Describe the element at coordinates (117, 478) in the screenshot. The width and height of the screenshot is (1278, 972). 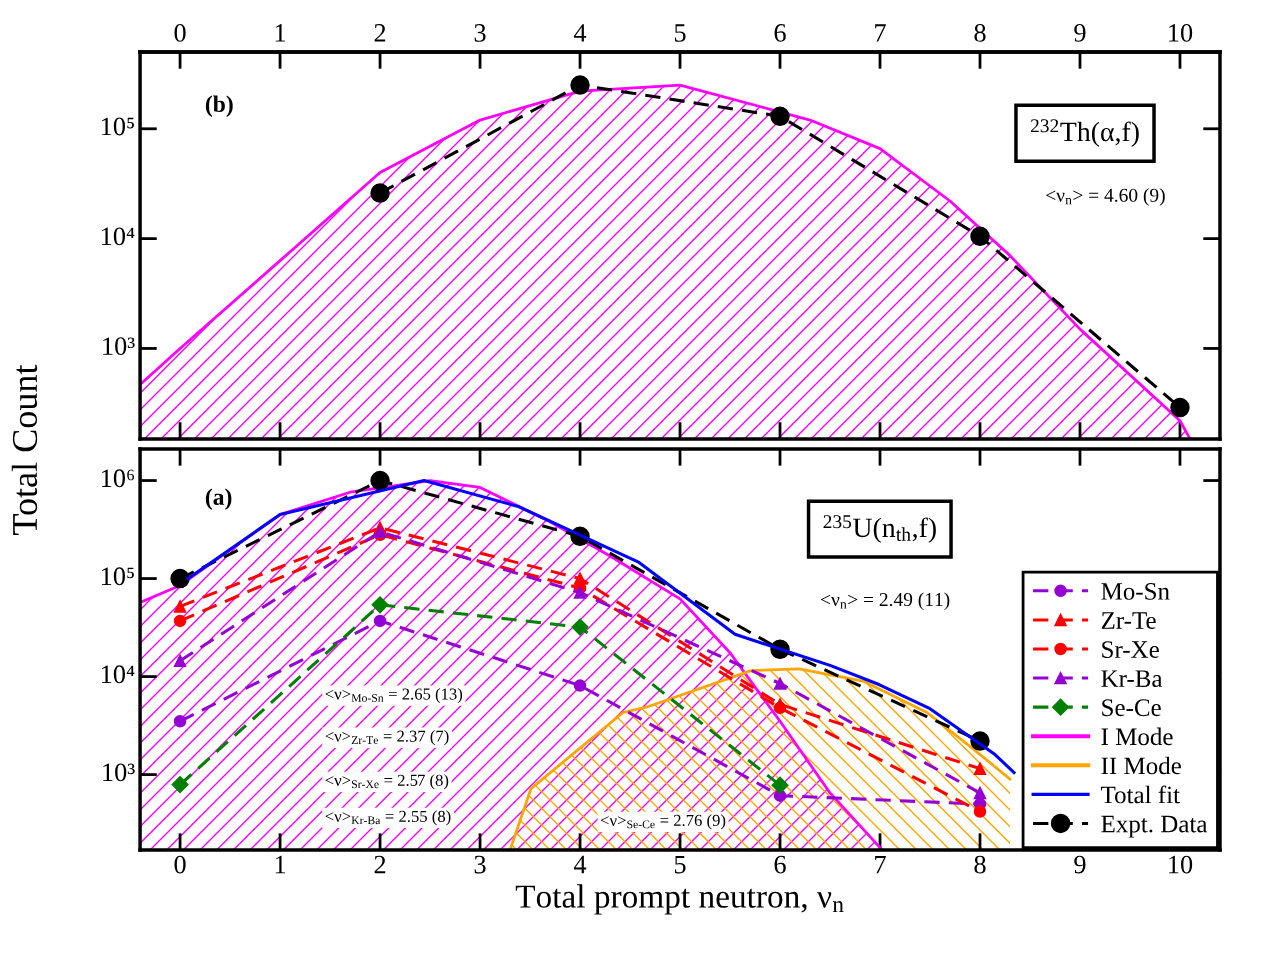
I see `y-tick-label: 10⁶` at that location.